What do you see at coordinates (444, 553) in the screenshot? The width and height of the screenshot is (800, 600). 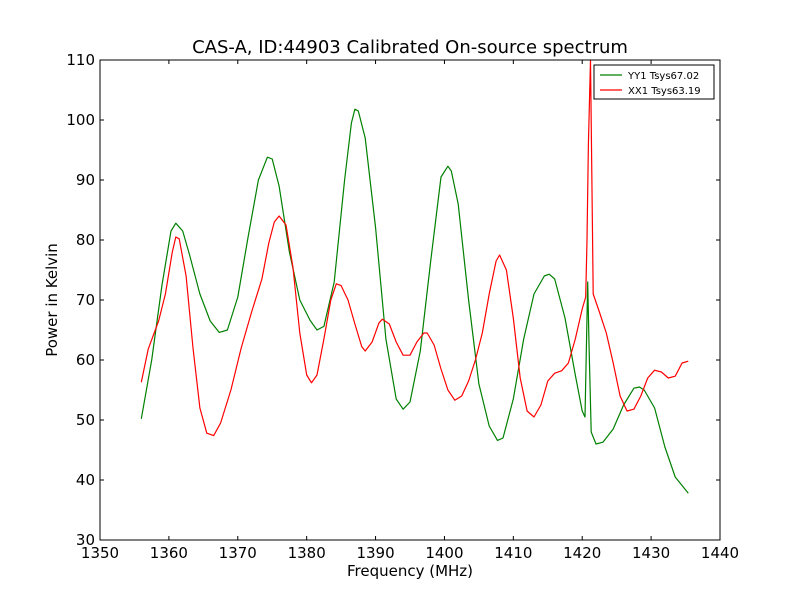 I see `x-tick-label: 1400` at bounding box center [444, 553].